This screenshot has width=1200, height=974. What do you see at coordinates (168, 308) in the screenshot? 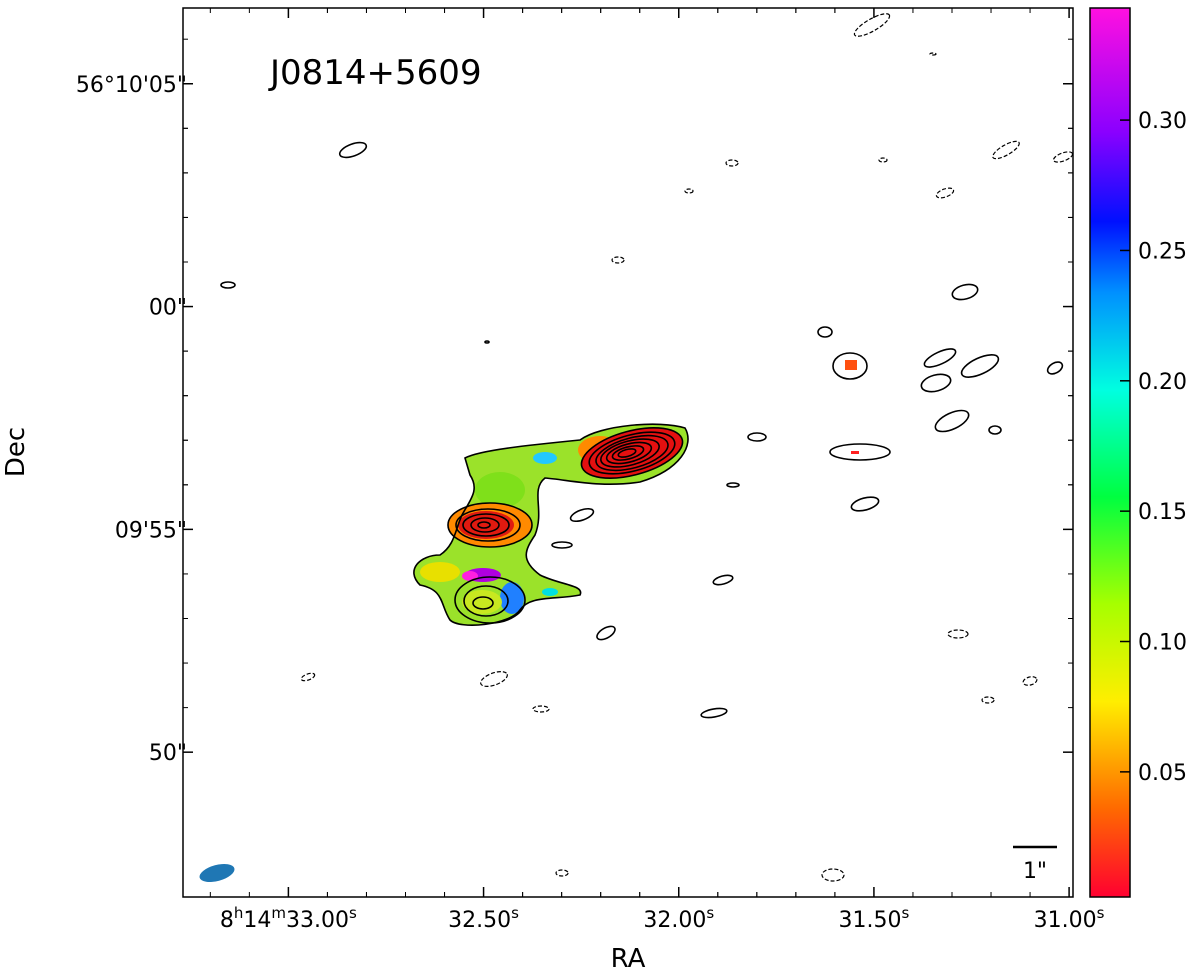
I see `y-tick-label: 00"` at bounding box center [168, 308].